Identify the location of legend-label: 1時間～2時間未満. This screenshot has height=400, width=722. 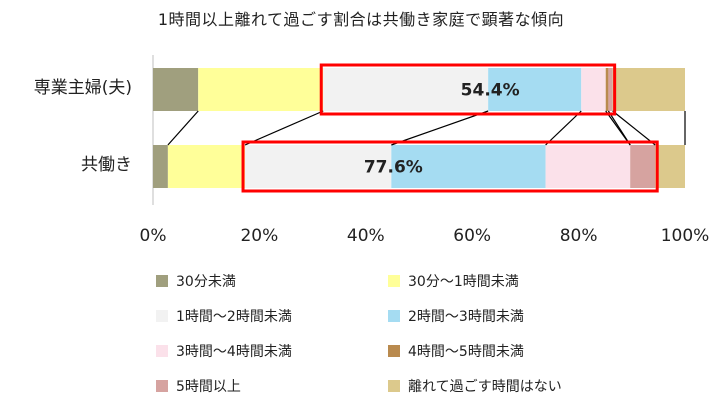
(234, 317).